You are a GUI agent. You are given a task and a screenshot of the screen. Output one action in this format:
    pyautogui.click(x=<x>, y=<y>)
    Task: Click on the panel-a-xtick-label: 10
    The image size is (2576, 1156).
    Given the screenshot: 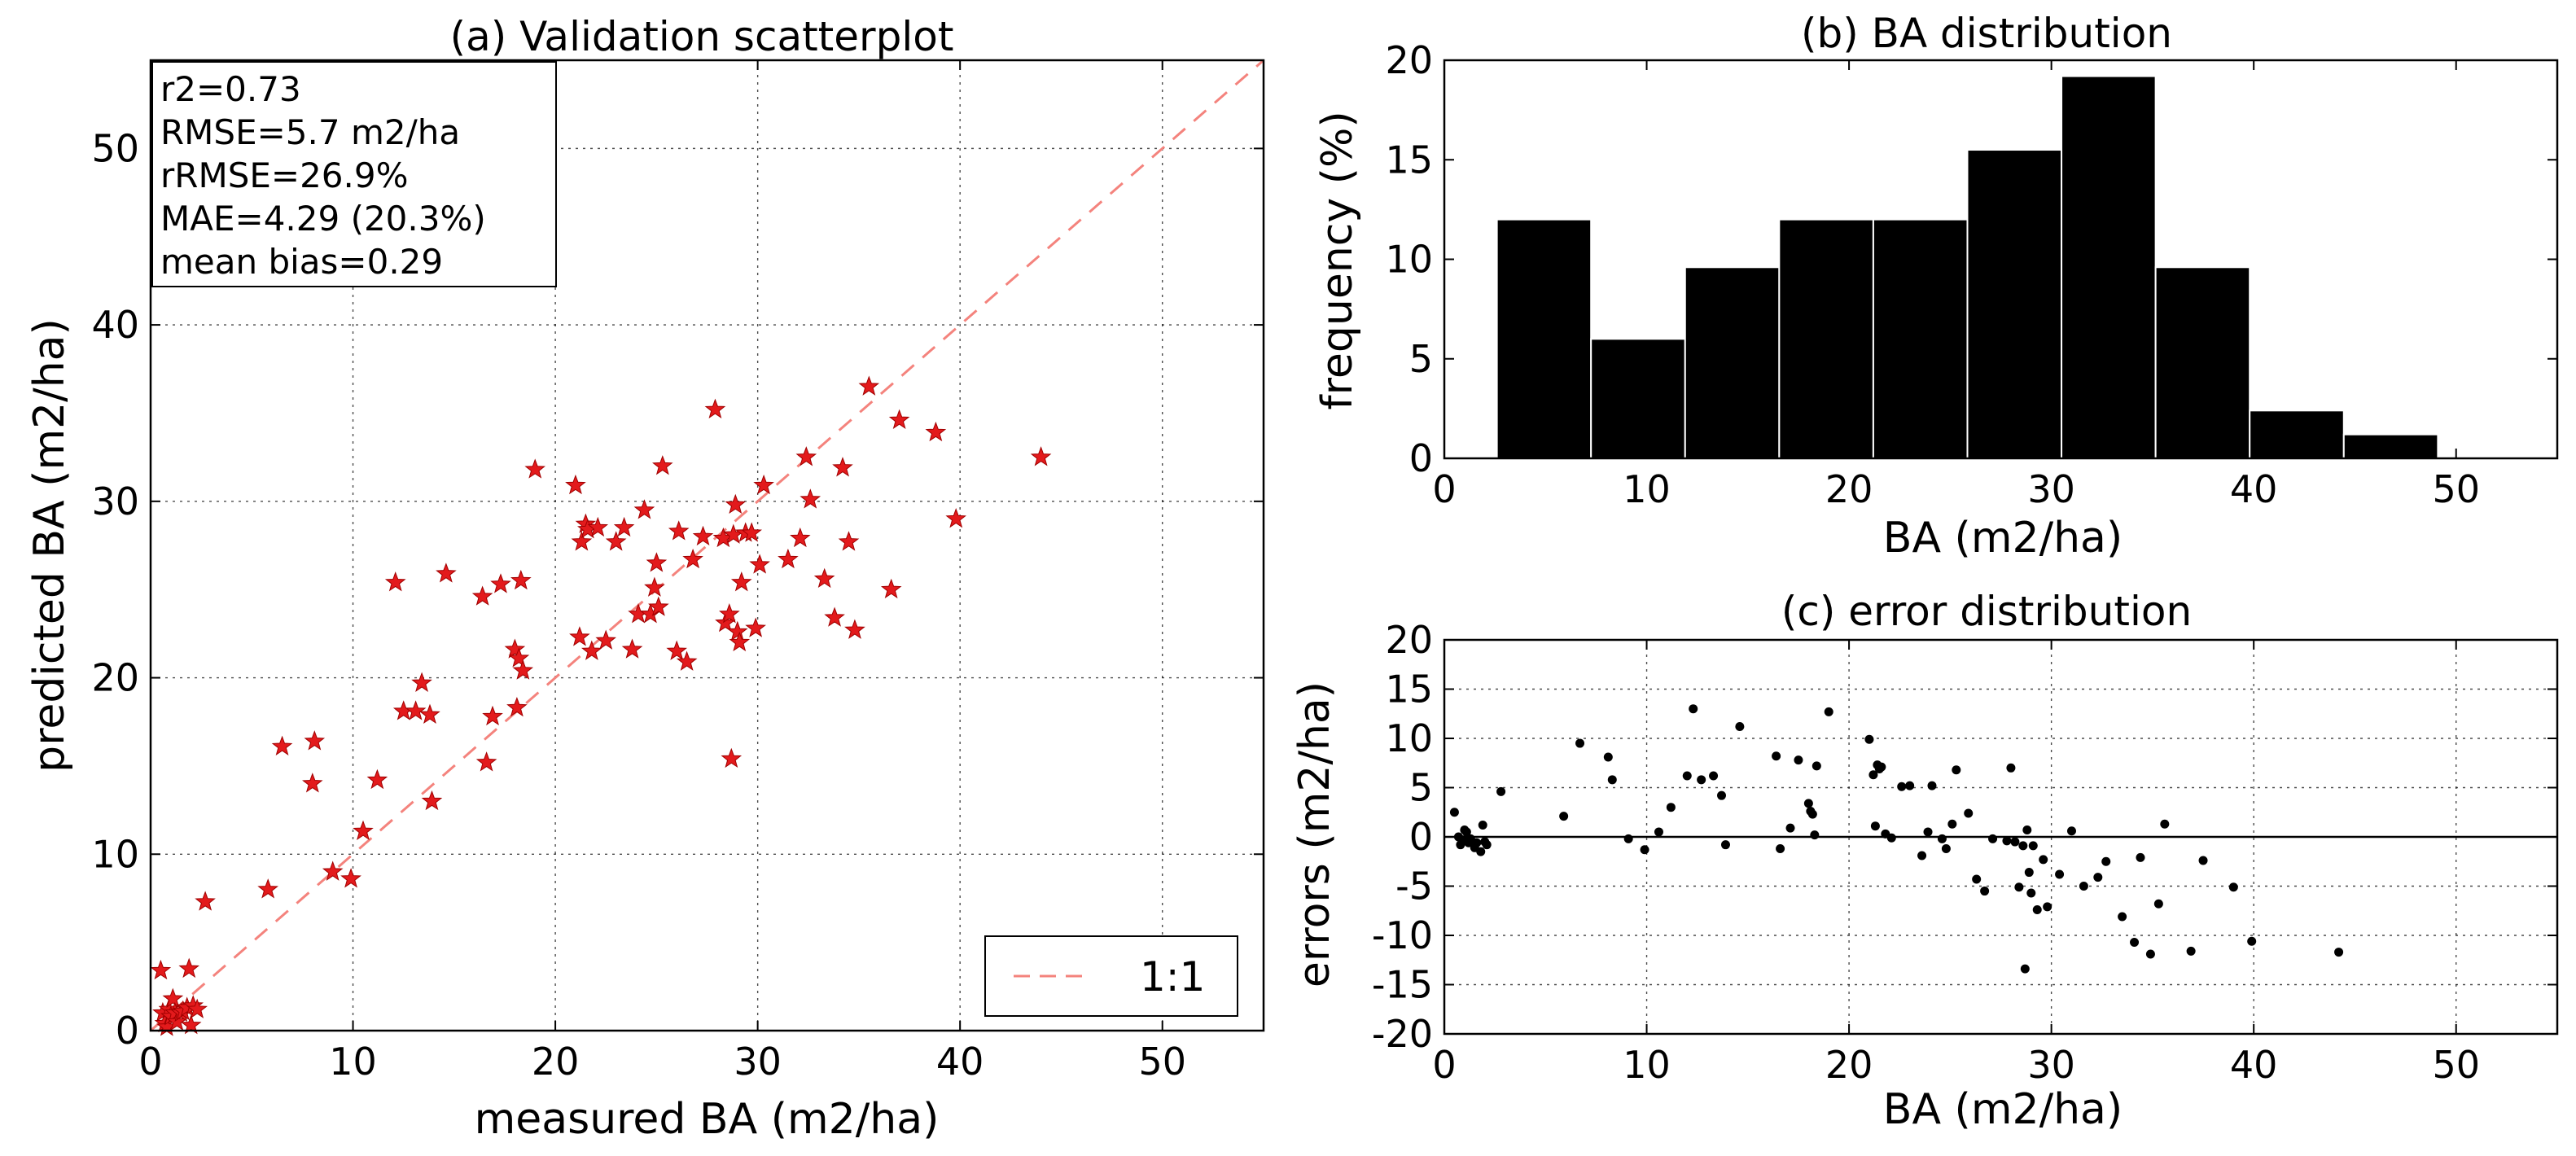 What is the action you would take?
    pyautogui.click(x=353, y=1062)
    